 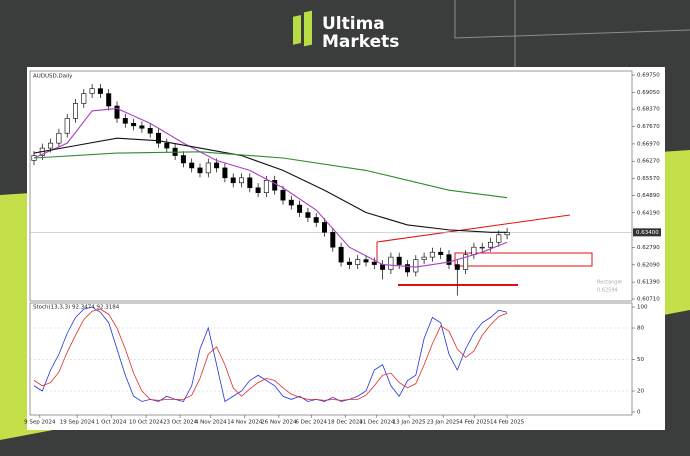 What do you see at coordinates (443, 423) in the screenshot?
I see `x-tick-label: 23 Jan 2025` at bounding box center [443, 423].